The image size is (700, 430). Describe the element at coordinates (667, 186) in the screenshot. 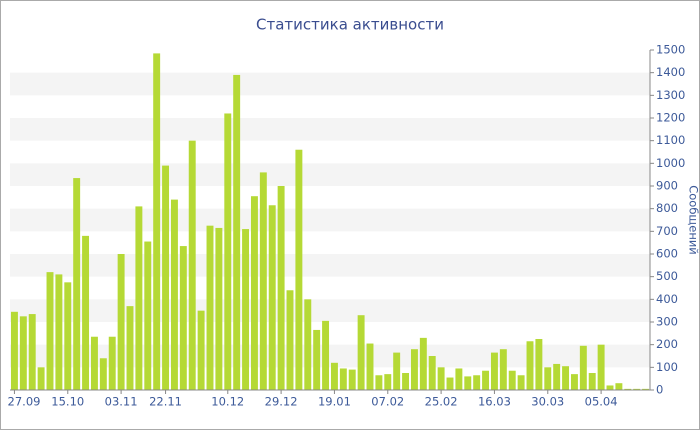

I see `y-tick-label: 900` at that location.